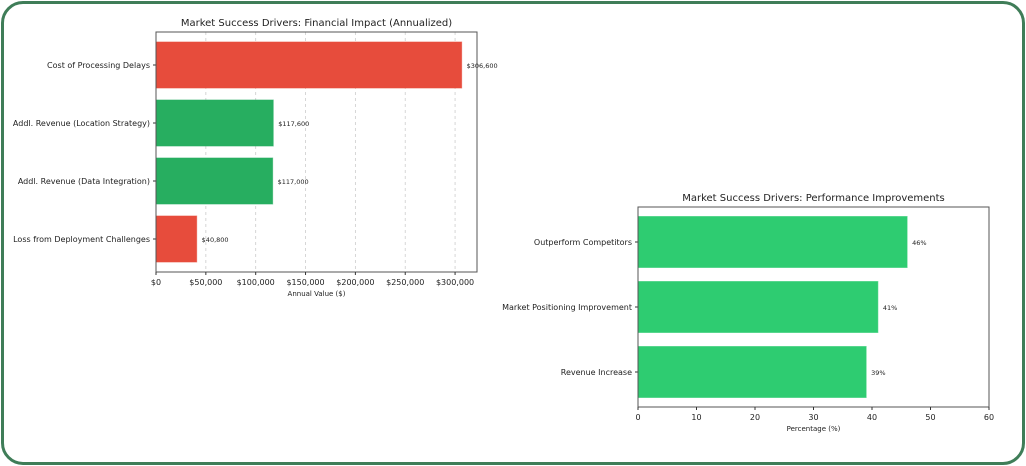 Image resolution: width=1026 pixels, height=466 pixels. I want to click on financial-x-tick-label: $250,000, so click(405, 282).